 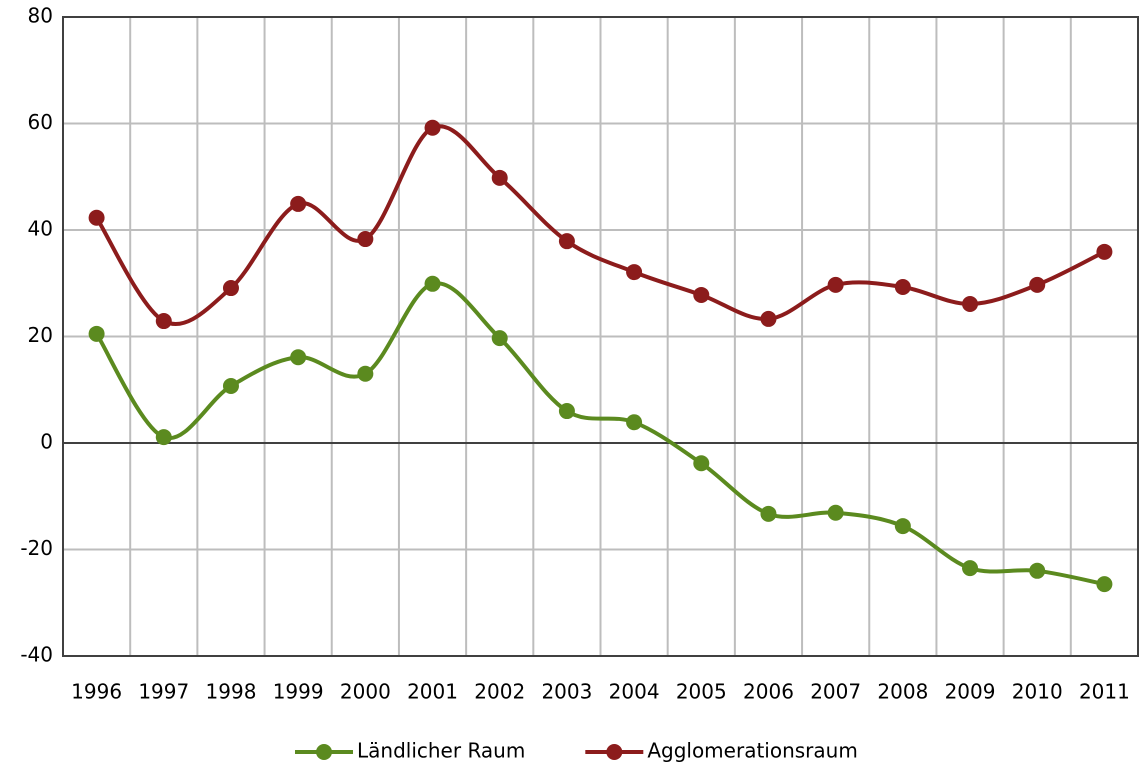 What do you see at coordinates (441, 751) in the screenshot?
I see `legend-label: Ländlicher Raum` at bounding box center [441, 751].